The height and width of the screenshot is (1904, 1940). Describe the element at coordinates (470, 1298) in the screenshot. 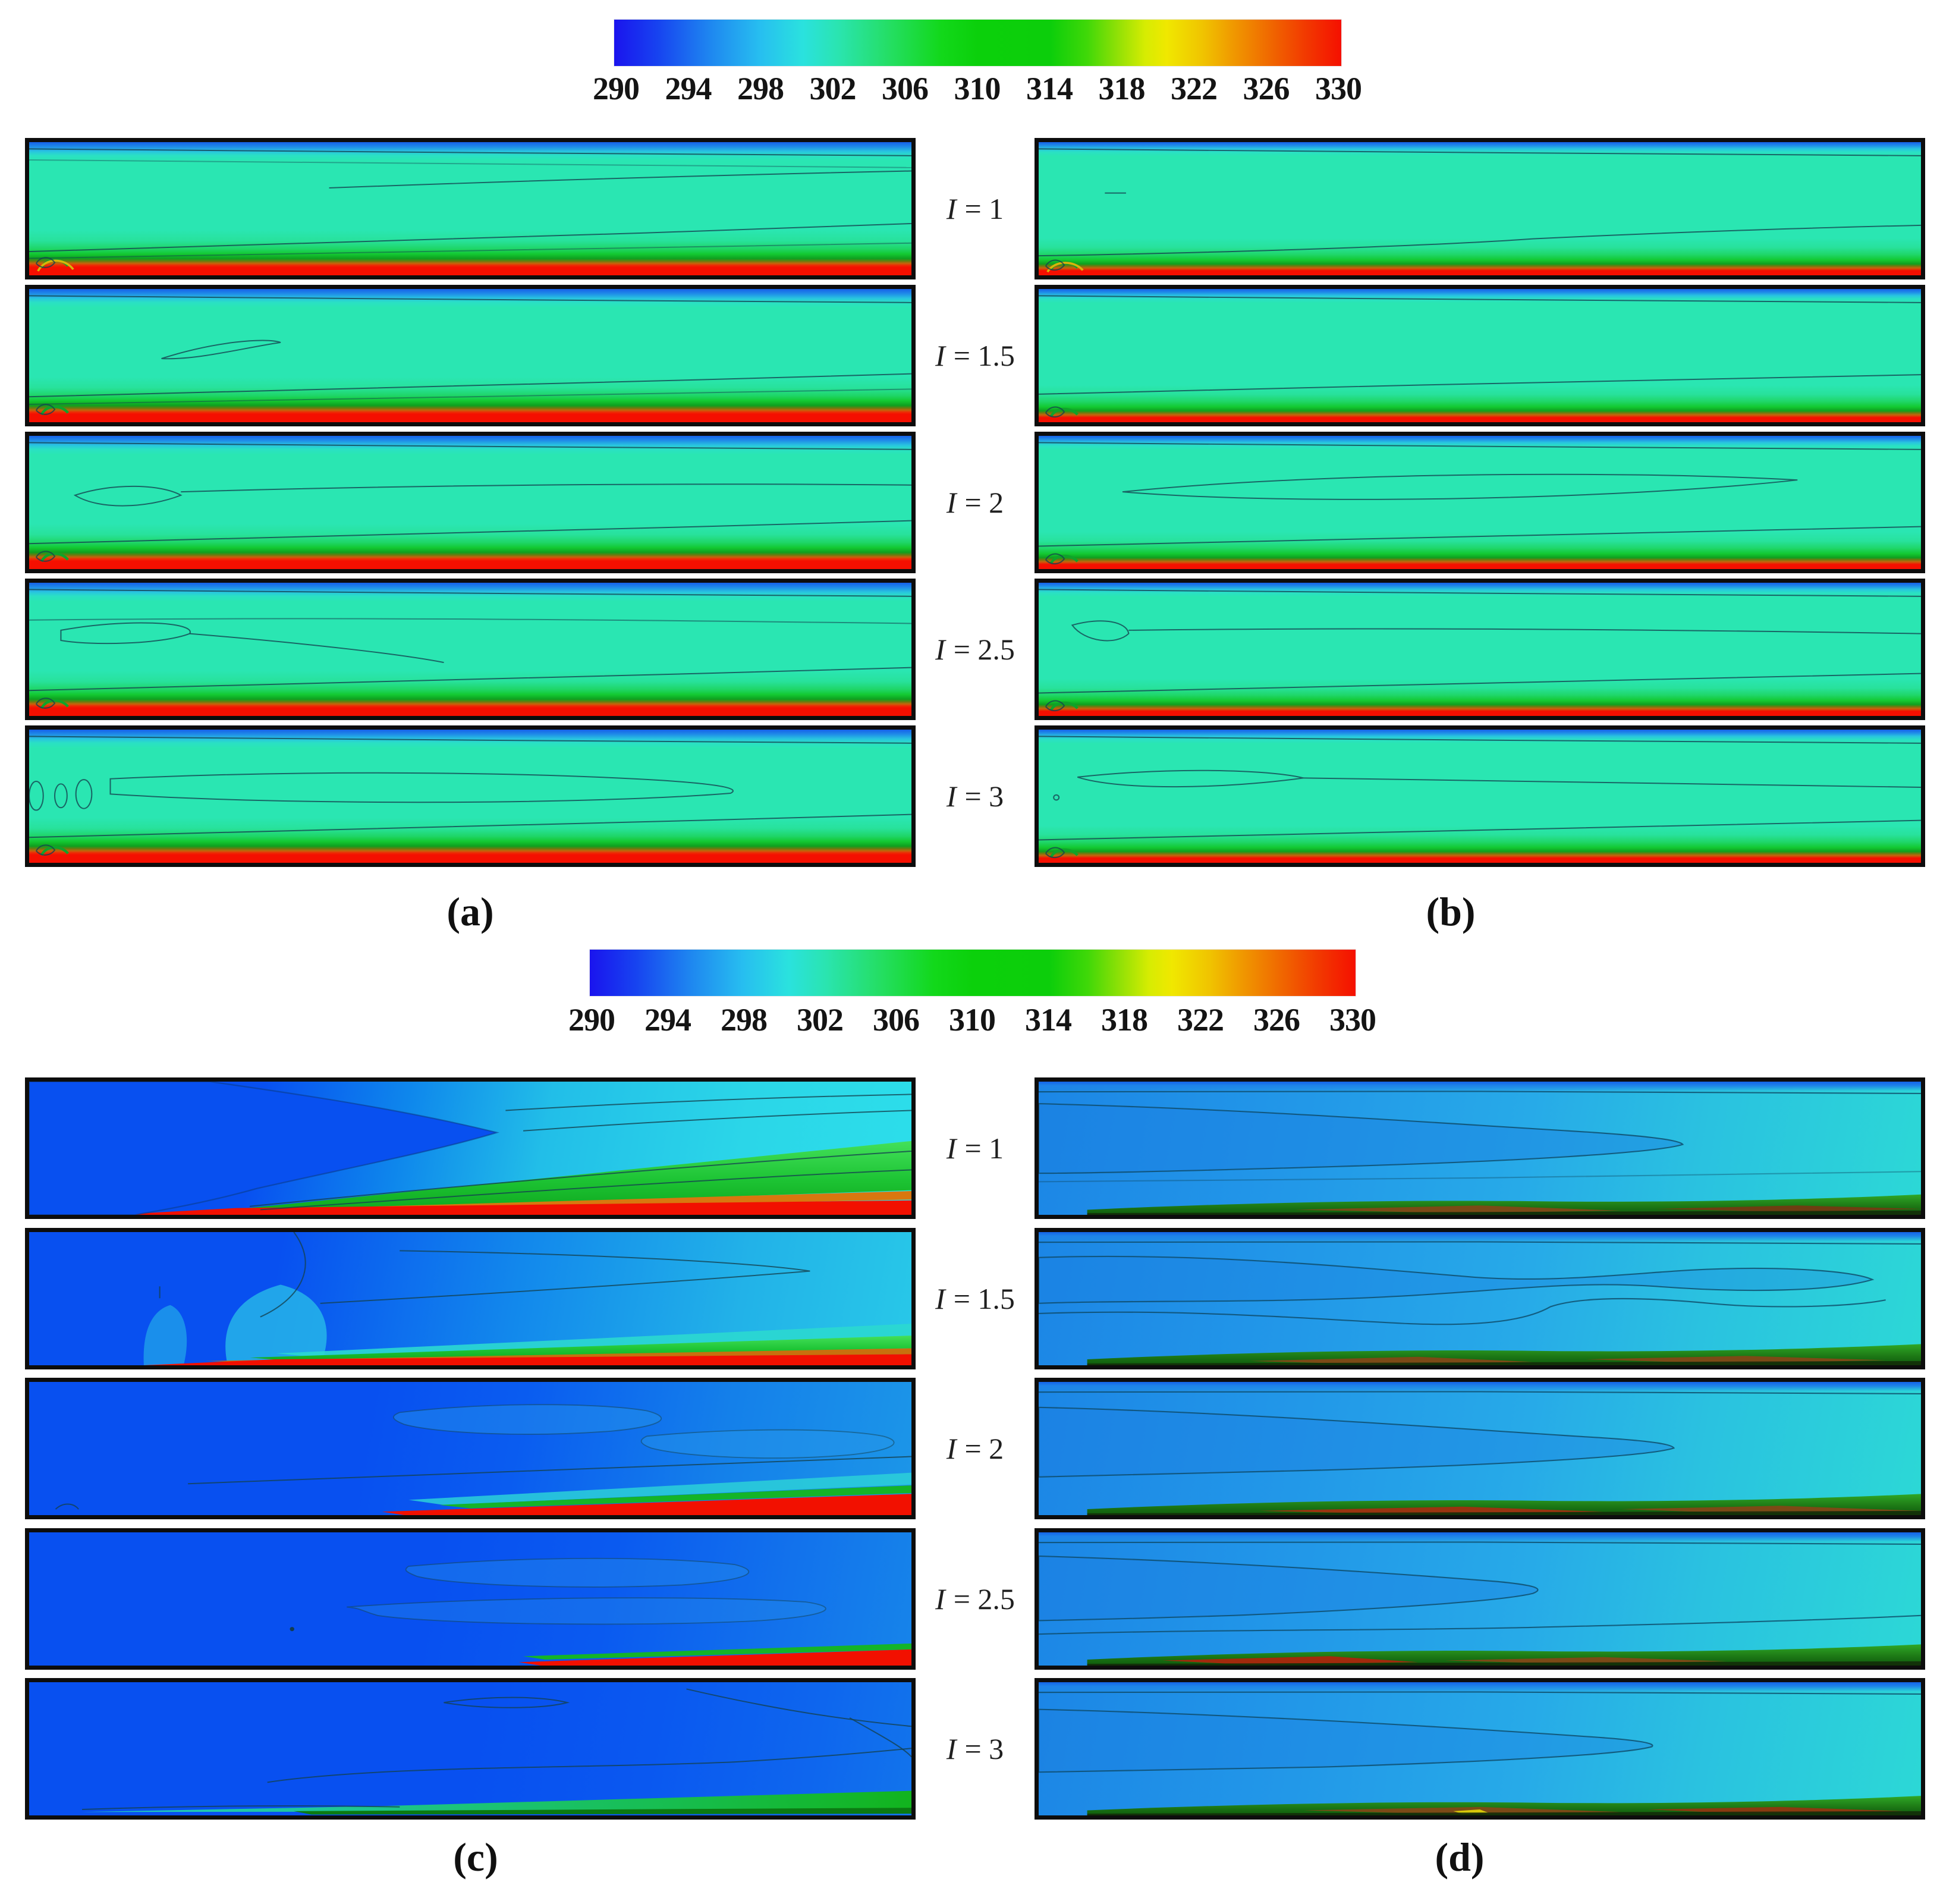

I see `contour-strip-c-i15` at that location.